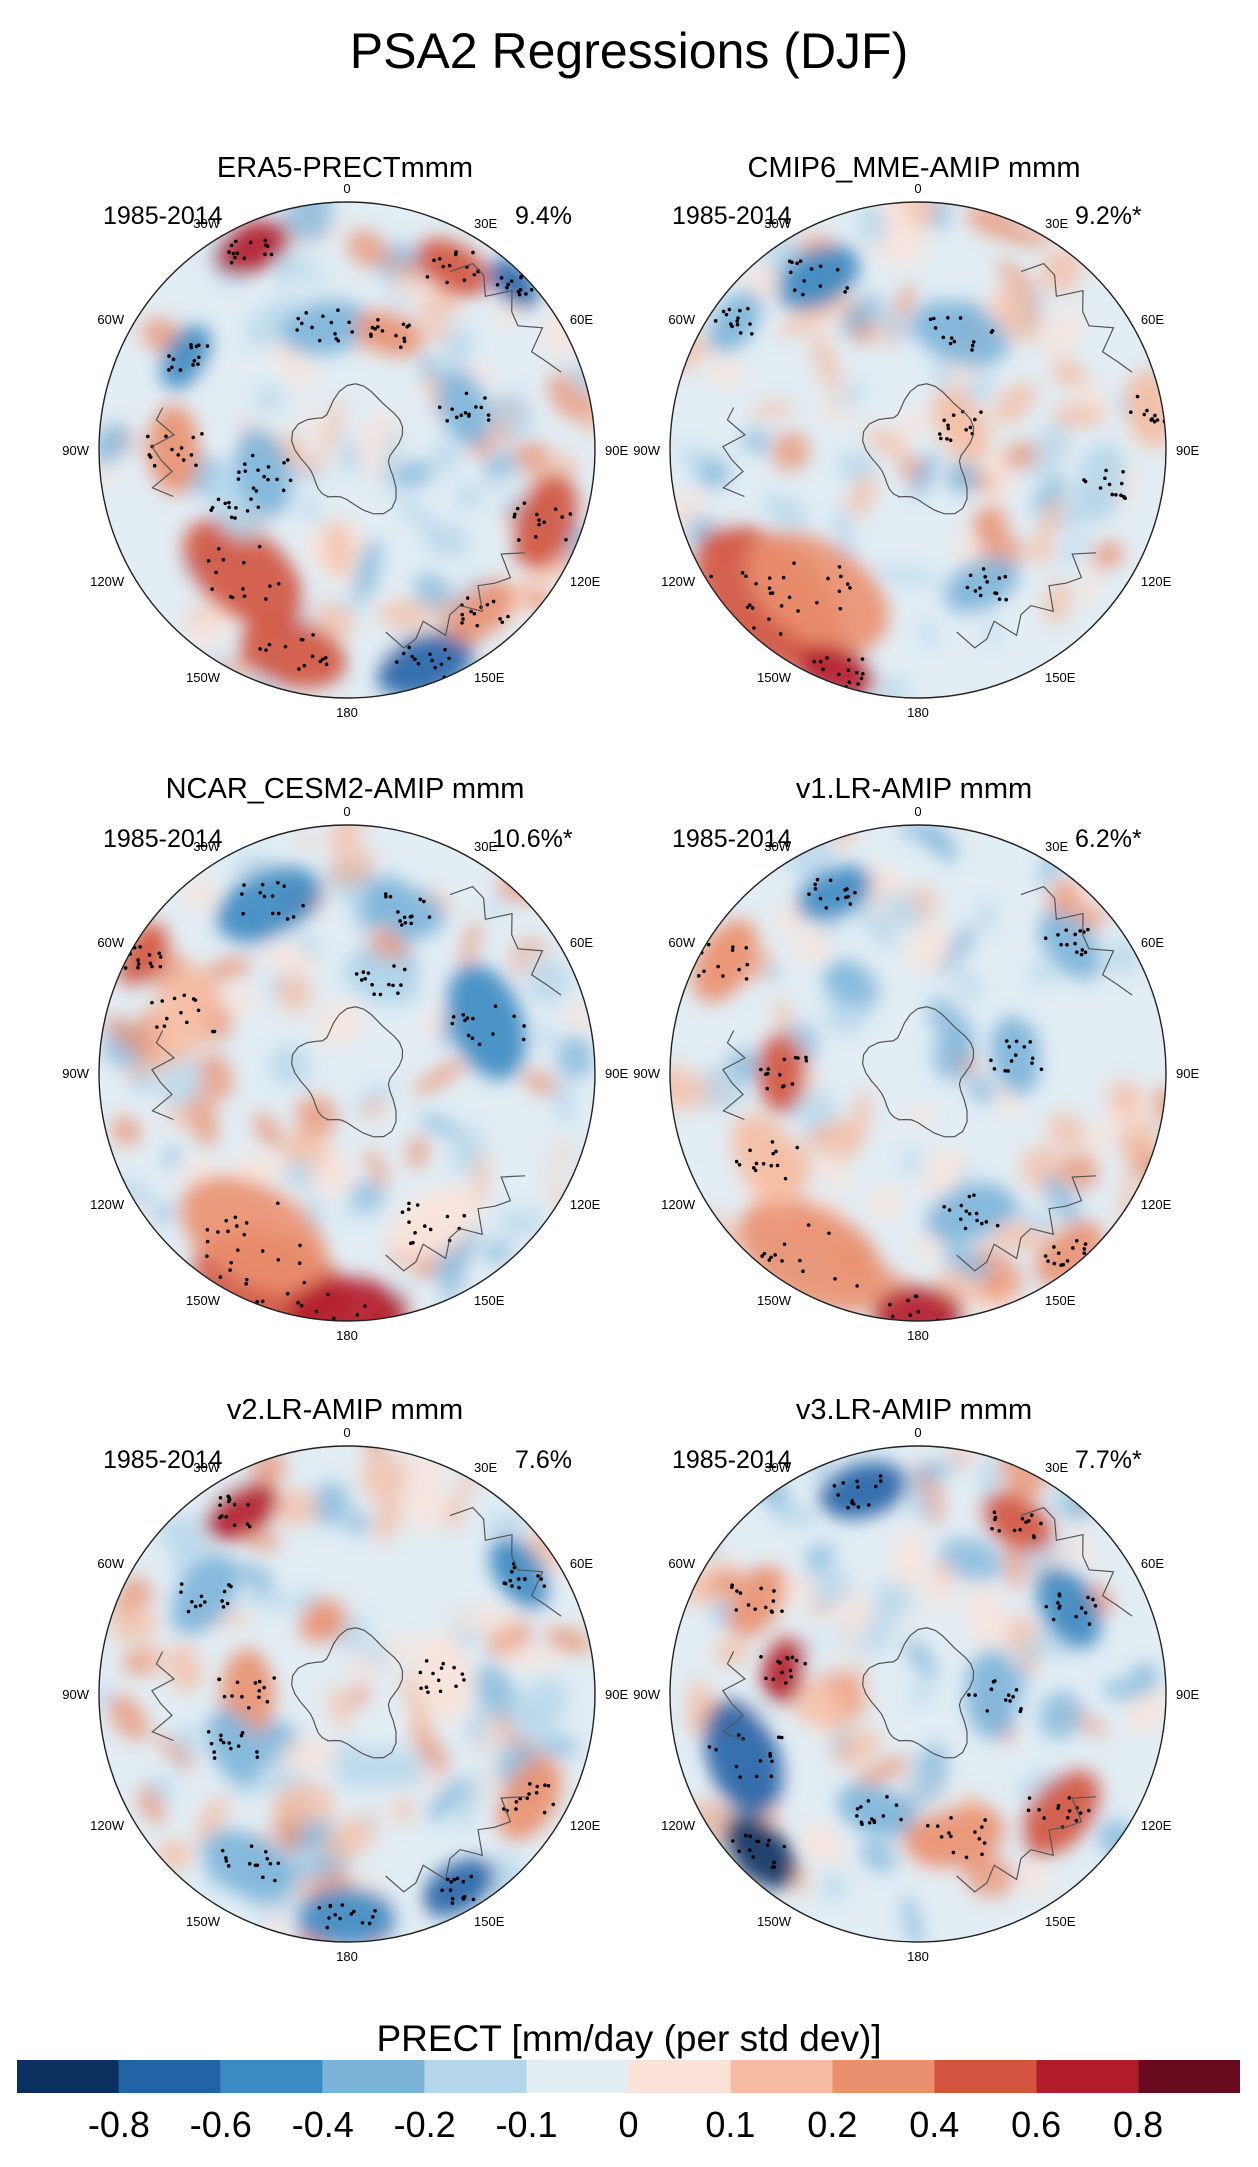 This screenshot has width=1258, height=2167. I want to click on longitude-label: 90W, so click(646, 1694).